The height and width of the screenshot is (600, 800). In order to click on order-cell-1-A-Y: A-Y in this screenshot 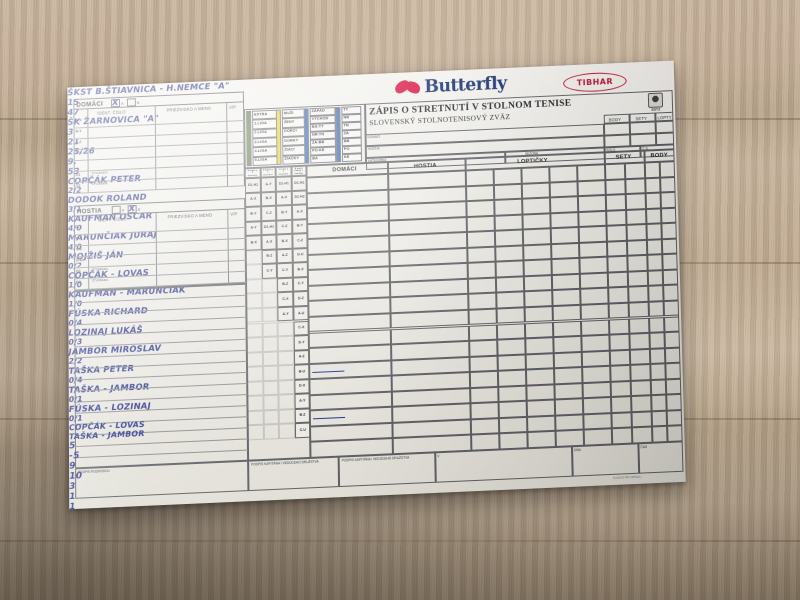, I will do `click(253, 228)`.